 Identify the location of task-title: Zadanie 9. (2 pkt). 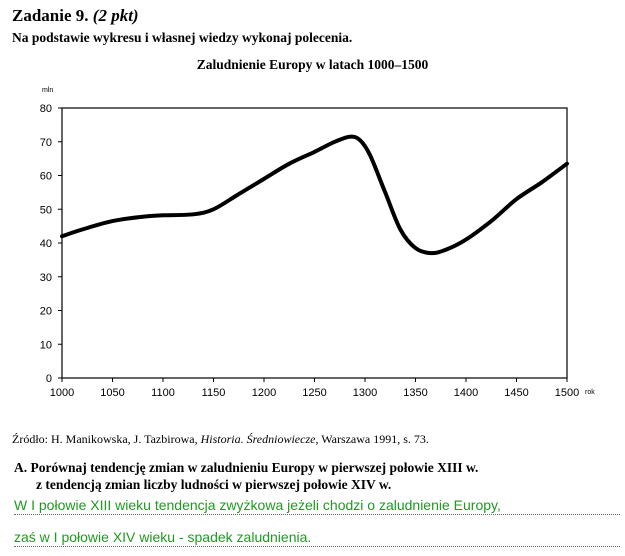
(75, 16).